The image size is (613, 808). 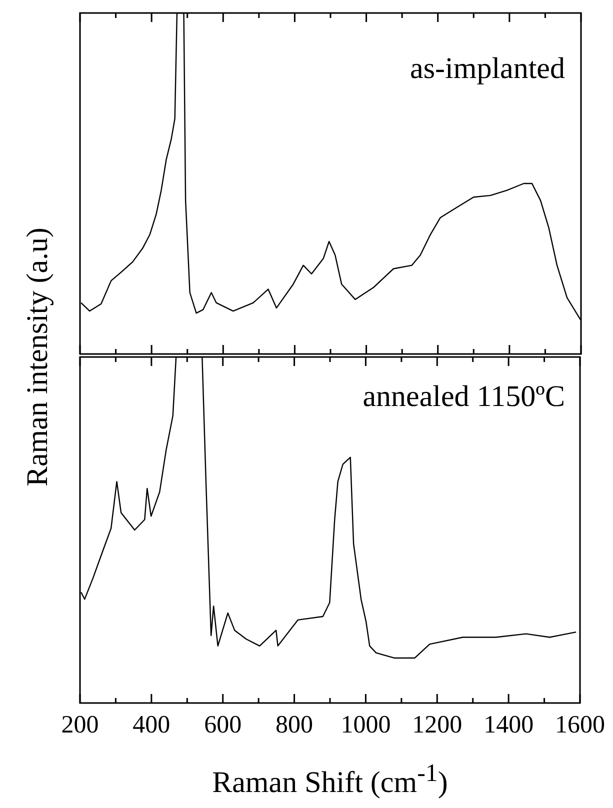 What do you see at coordinates (463, 397) in the screenshot?
I see `annotation: annealed 1150ºC` at bounding box center [463, 397].